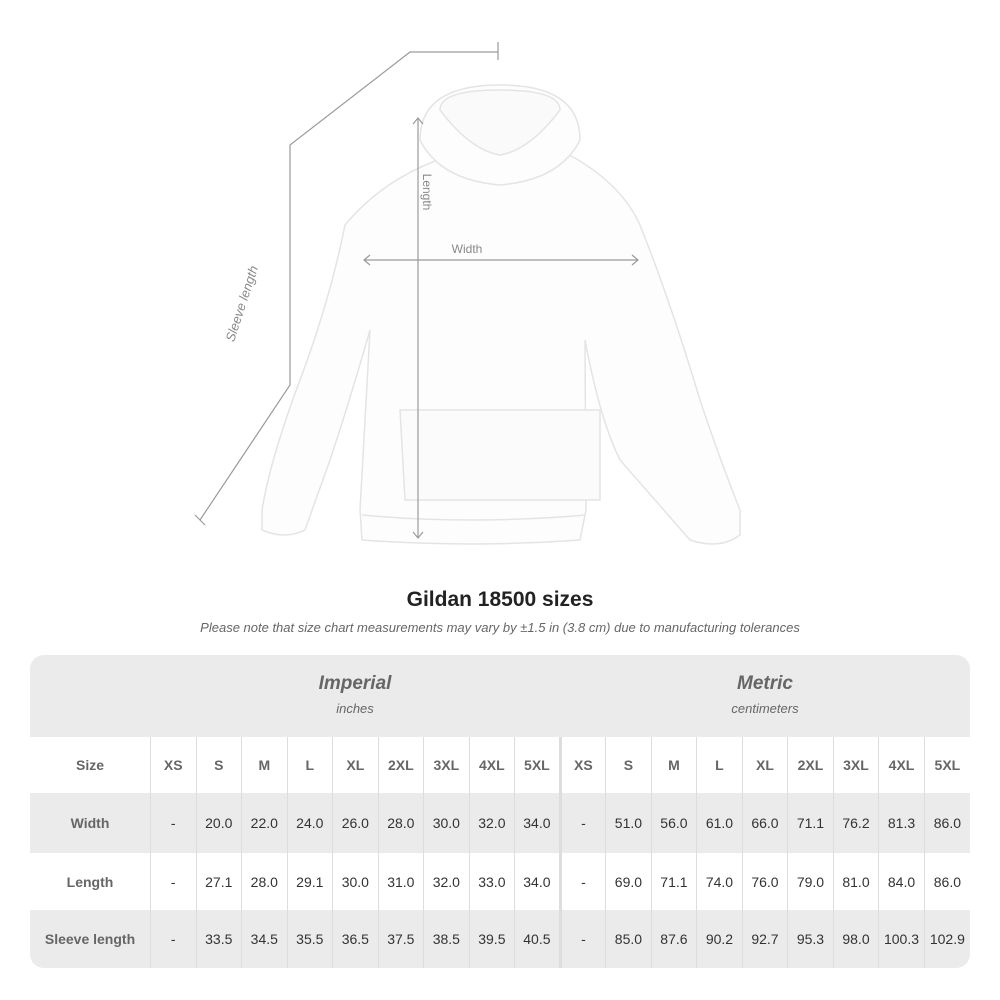  Describe the element at coordinates (491, 881) in the screenshot. I see `imperial-value: 33.0` at that location.